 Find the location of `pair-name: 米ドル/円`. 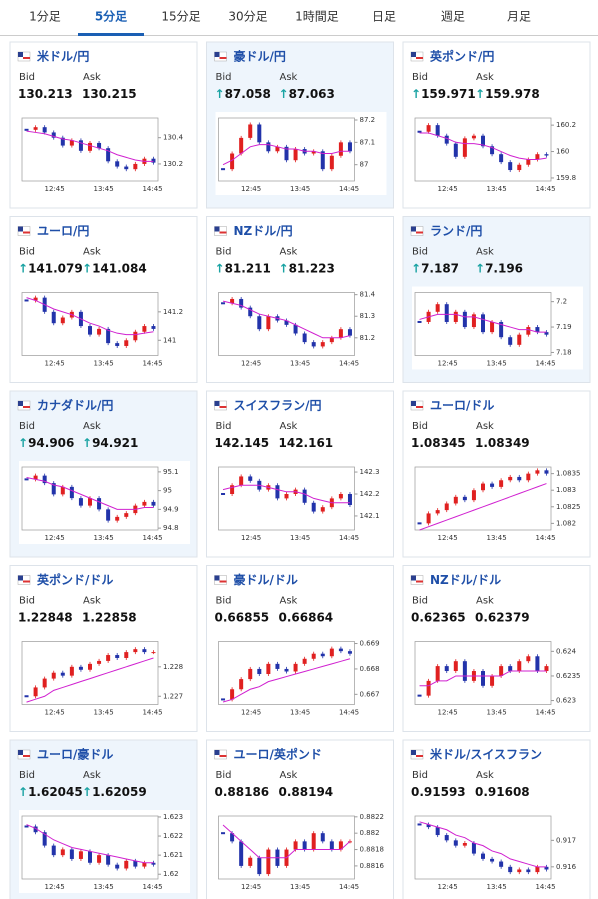

pair-name: 米ドル/円 is located at coordinates (63, 56).